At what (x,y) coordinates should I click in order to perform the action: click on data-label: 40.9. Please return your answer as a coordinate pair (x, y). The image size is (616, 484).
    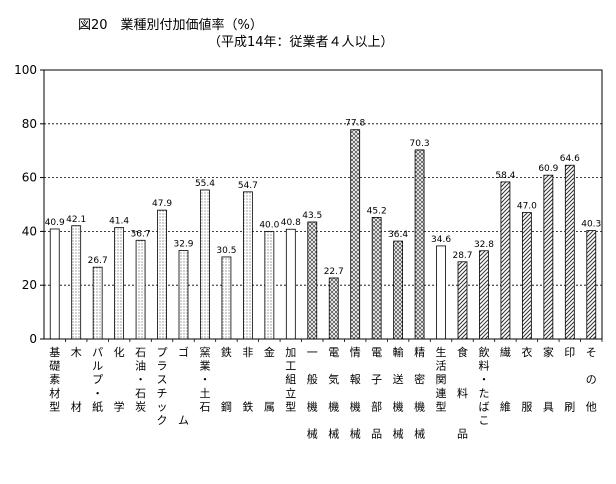
    Looking at the image, I should click on (55, 223).